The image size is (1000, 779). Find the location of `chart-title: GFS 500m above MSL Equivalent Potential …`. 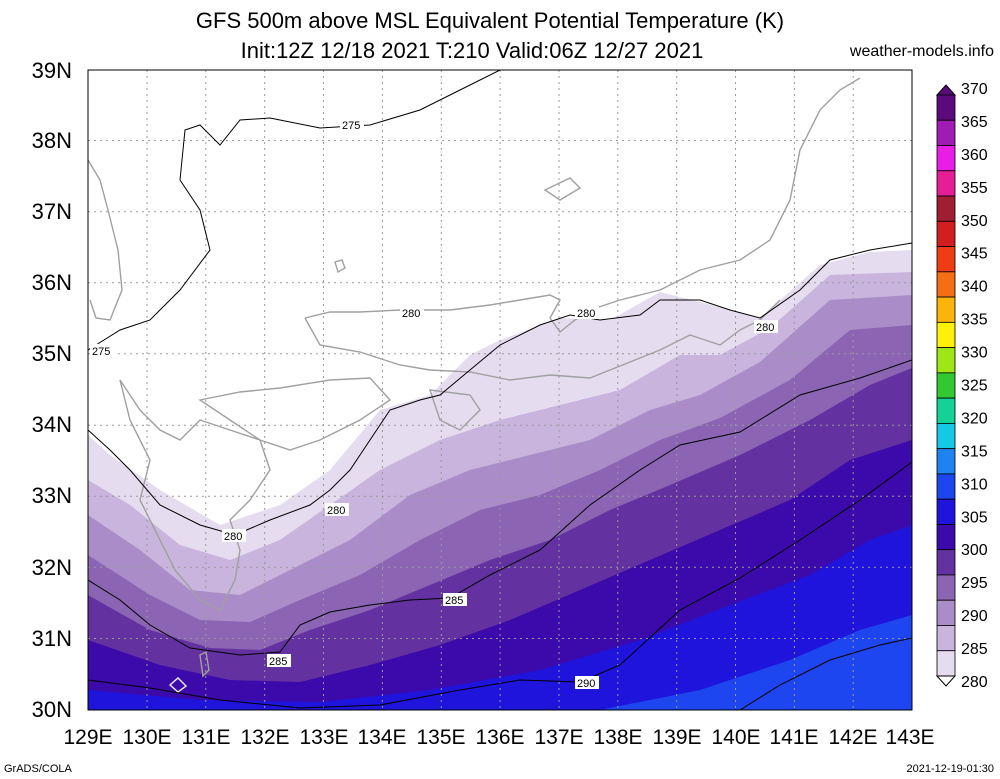

chart-title: GFS 500m above MSL Equivalent Potential … is located at coordinates (490, 20).